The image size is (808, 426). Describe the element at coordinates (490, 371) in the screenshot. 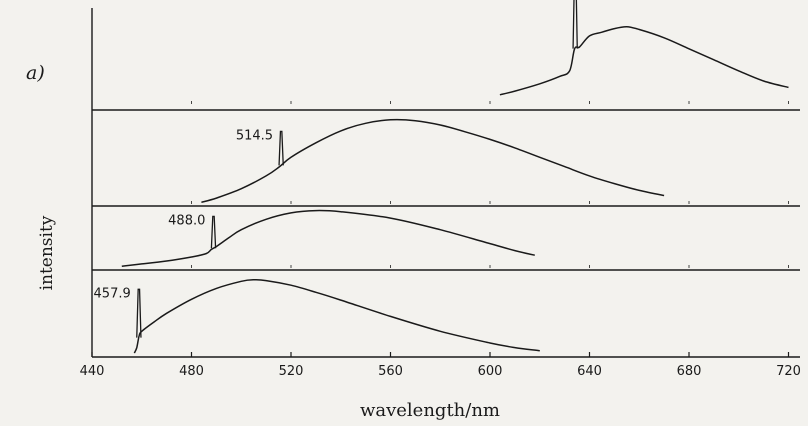

I see `x-tick-label-600: 600` at that location.